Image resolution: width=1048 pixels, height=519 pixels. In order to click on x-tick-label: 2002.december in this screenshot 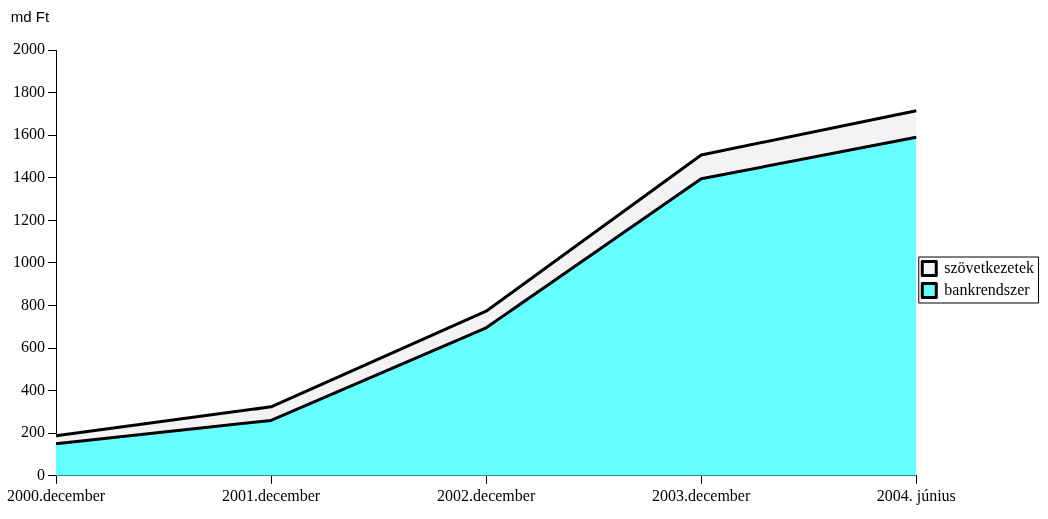, I will do `click(486, 495)`.